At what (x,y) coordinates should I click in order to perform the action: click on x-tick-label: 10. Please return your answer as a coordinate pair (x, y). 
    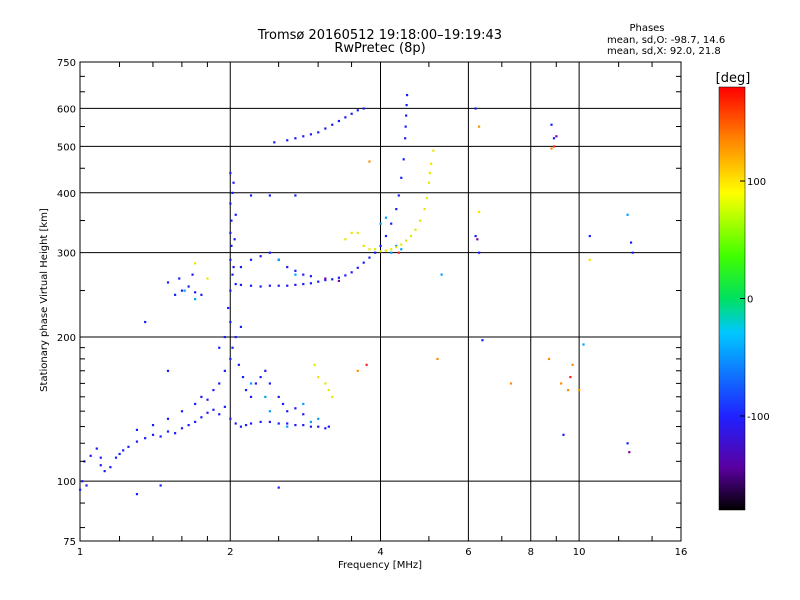
    Looking at the image, I should click on (579, 552).